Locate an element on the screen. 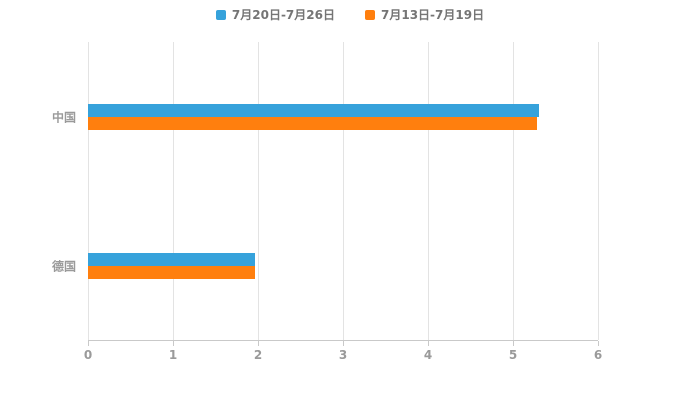 This screenshot has height=400, width=700. x-tick-label: 2 is located at coordinates (258, 355).